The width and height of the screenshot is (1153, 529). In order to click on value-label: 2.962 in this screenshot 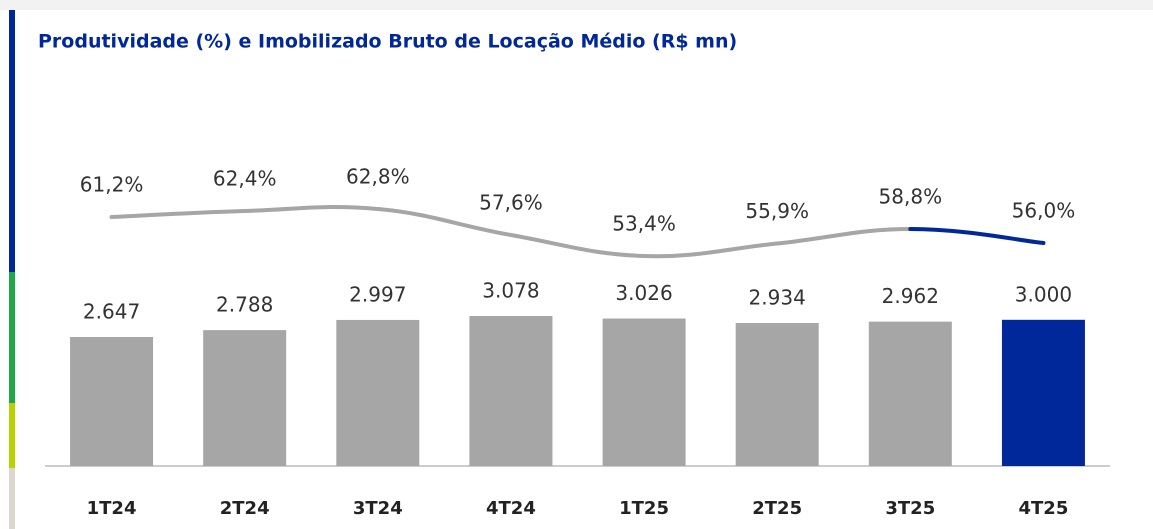, I will do `click(910, 296)`.